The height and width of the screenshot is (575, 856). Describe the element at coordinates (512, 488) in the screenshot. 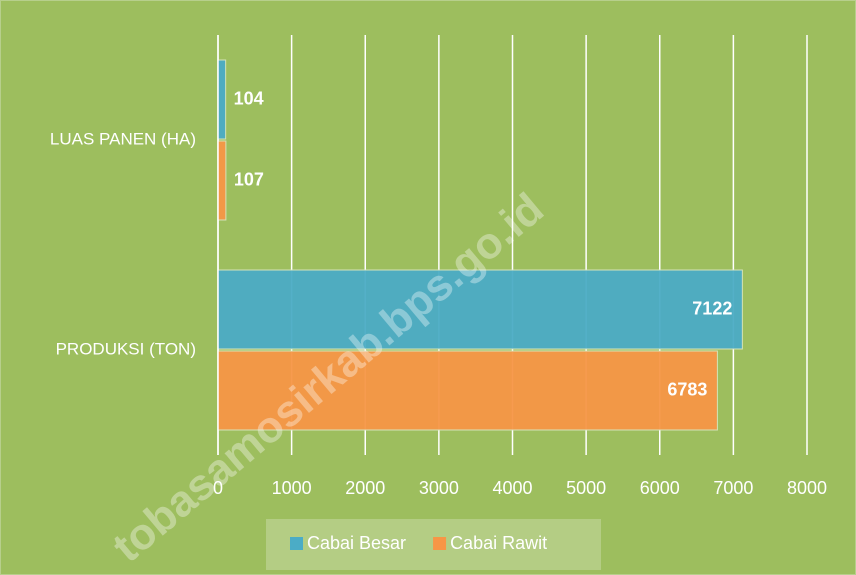

I see `x-tick-label: 4000` at that location.